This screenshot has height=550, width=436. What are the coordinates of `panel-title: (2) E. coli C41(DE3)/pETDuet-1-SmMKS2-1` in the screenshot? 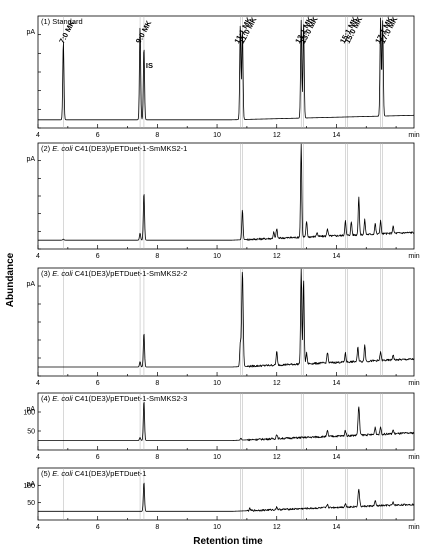 It's located at (114, 148).